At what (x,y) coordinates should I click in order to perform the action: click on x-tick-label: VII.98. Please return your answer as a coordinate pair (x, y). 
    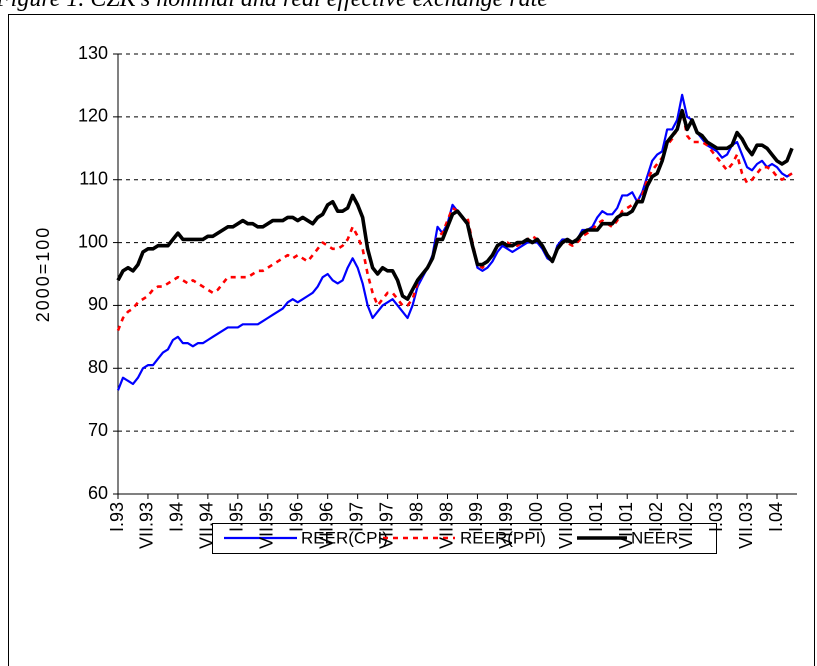
    Looking at the image, I should click on (446, 525).